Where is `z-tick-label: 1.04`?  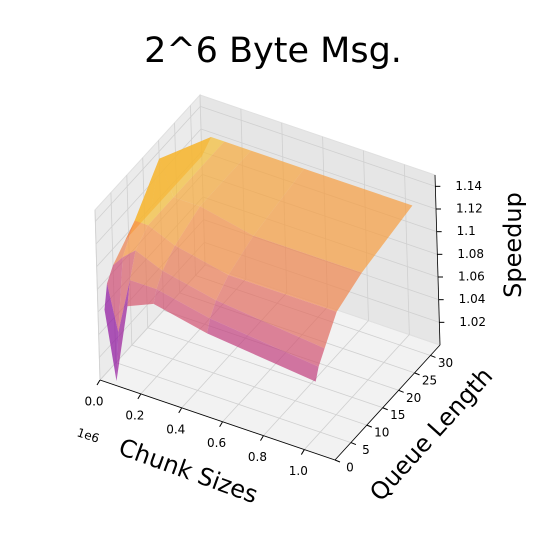
z-tick-label: 1.04 is located at coordinates (472, 299).